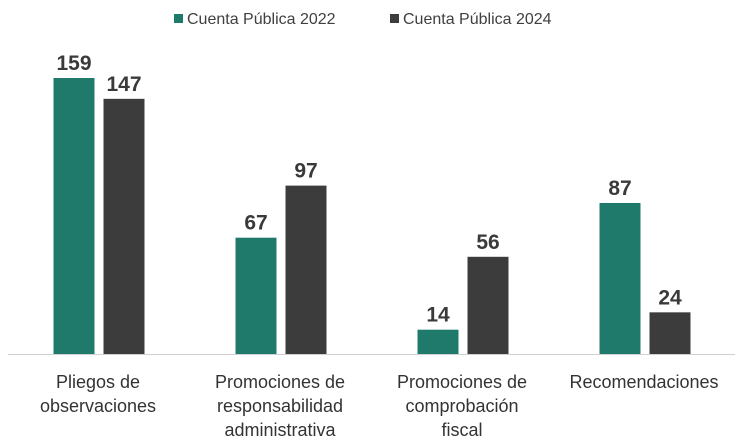  What do you see at coordinates (619, 188) in the screenshot?
I see `data-label-4-series-1: 87` at bounding box center [619, 188].